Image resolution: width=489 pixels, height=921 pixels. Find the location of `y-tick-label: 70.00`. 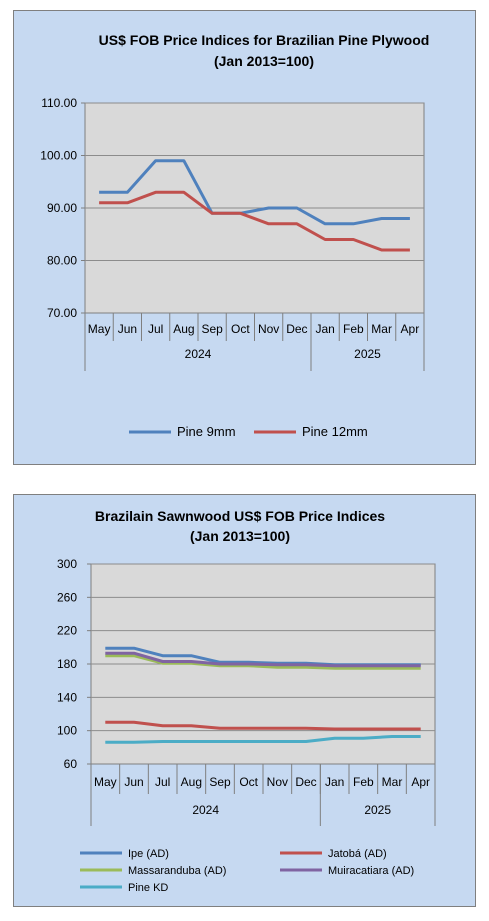

y-tick-label: 70.00 is located at coordinates (62, 313).